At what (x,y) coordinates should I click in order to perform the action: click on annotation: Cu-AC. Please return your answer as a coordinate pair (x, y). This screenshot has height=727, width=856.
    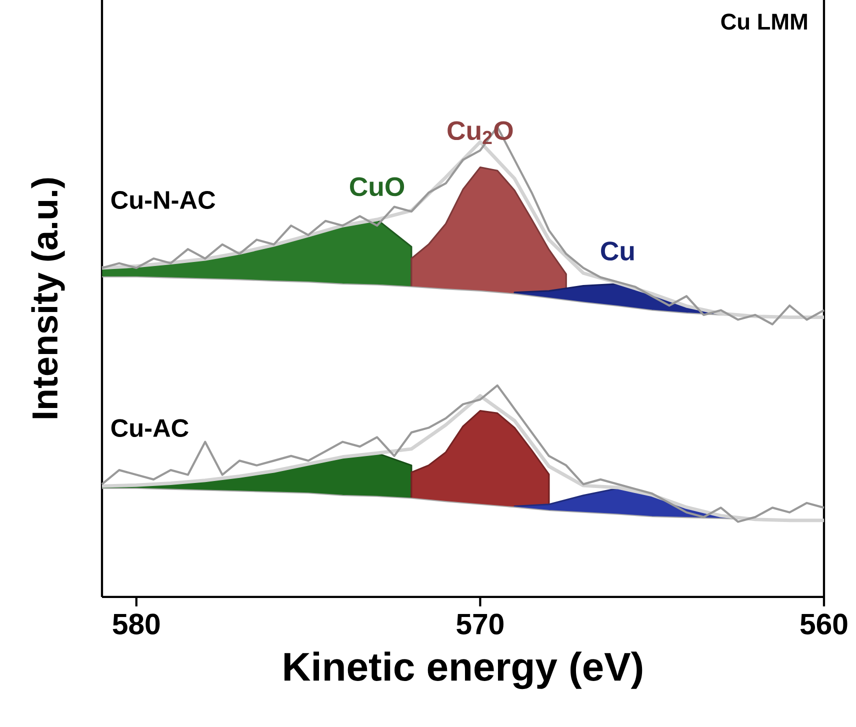
    Looking at the image, I should click on (149, 428).